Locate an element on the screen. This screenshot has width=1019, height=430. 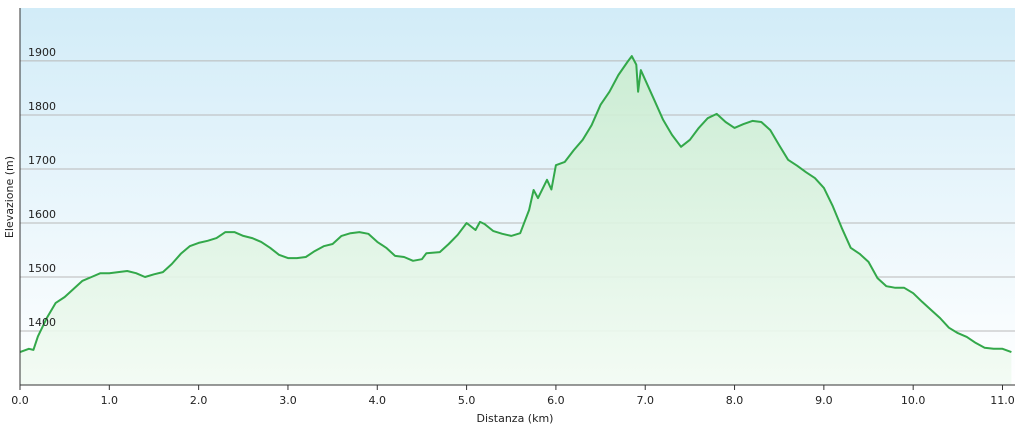
y-tick-label: 1700 is located at coordinates (42, 160).